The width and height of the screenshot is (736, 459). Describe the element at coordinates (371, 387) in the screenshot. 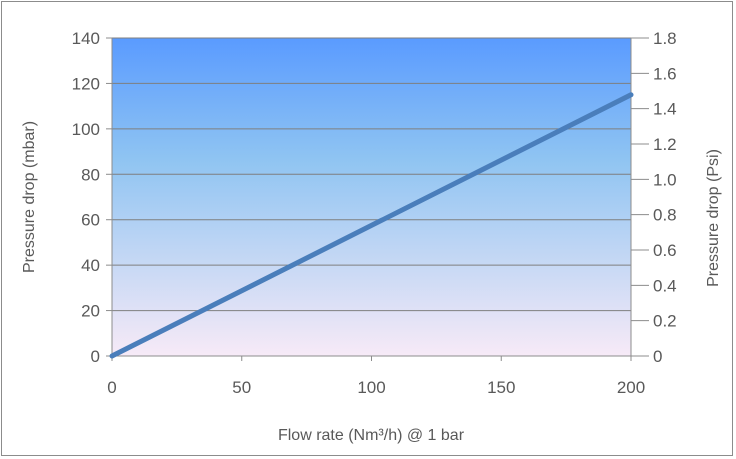

I see `x-tick-label: 100` at that location.